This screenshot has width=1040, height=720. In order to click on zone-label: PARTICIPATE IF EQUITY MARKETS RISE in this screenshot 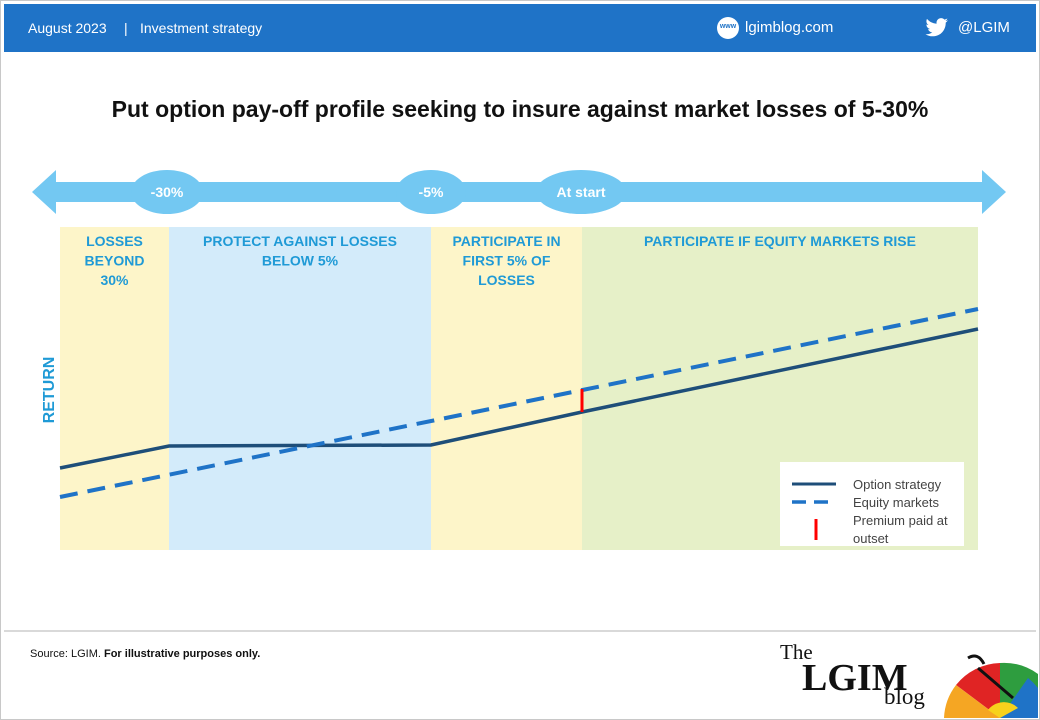, I will do `click(780, 241)`.